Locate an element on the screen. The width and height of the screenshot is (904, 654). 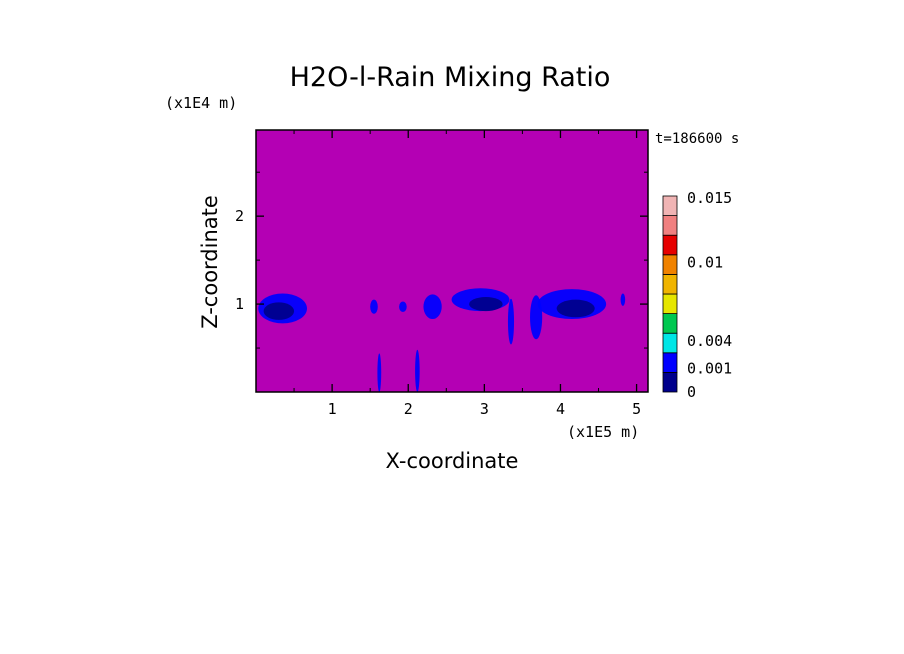
y-unit-label: (x1E4 m) is located at coordinates (201, 103).